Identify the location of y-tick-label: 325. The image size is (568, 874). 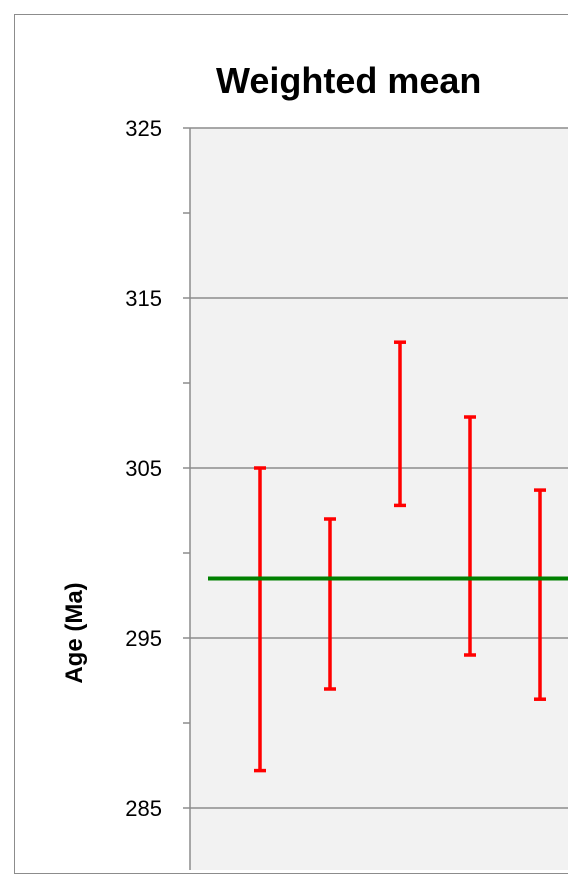
(143, 128).